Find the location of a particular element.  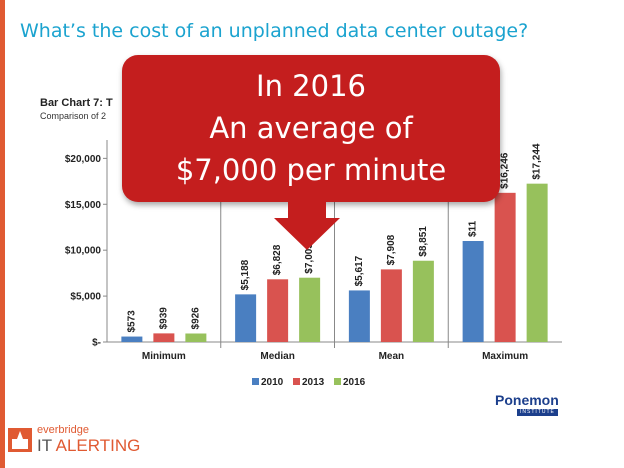

x-tick-label: Minimum is located at coordinates (164, 356).